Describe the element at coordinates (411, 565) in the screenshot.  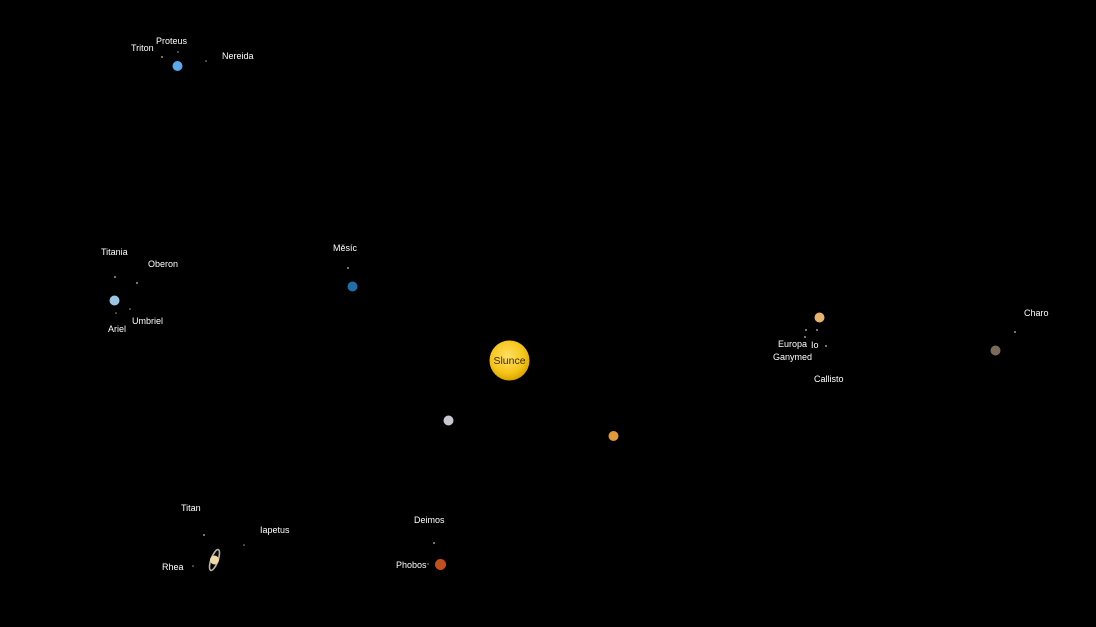
I see `label-phobos: Phobos` at that location.